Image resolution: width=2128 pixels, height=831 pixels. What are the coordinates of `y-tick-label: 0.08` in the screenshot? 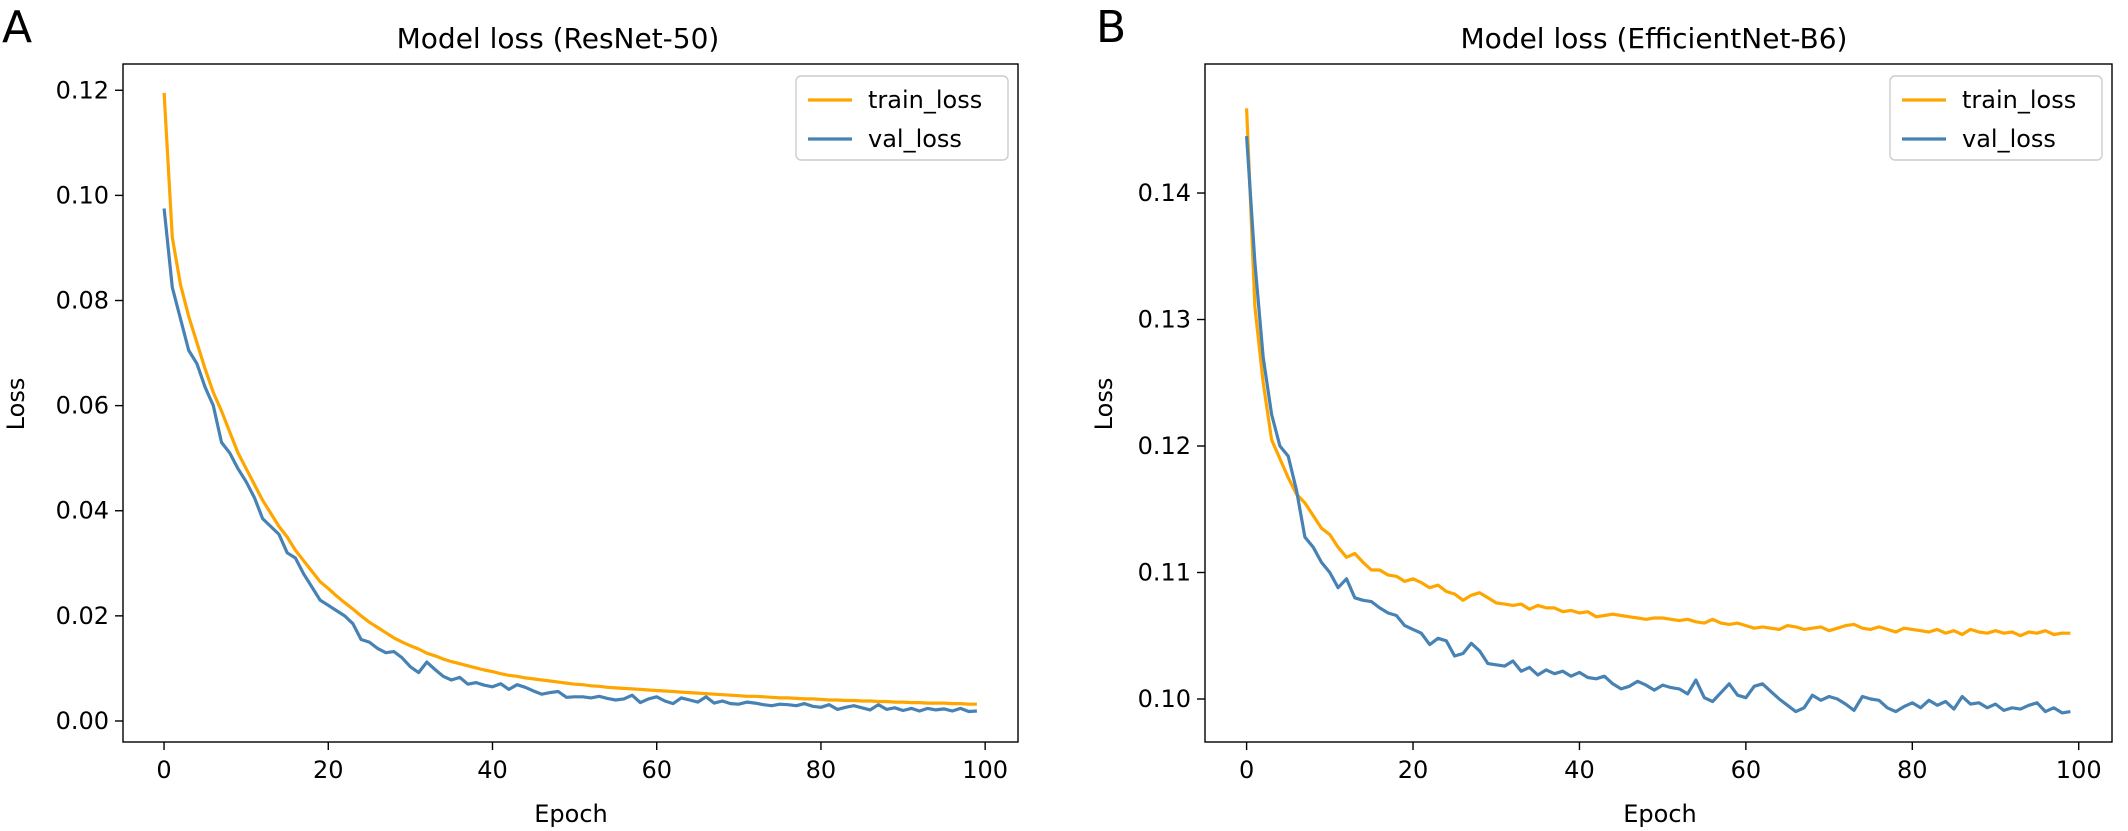 It's located at (82, 301).